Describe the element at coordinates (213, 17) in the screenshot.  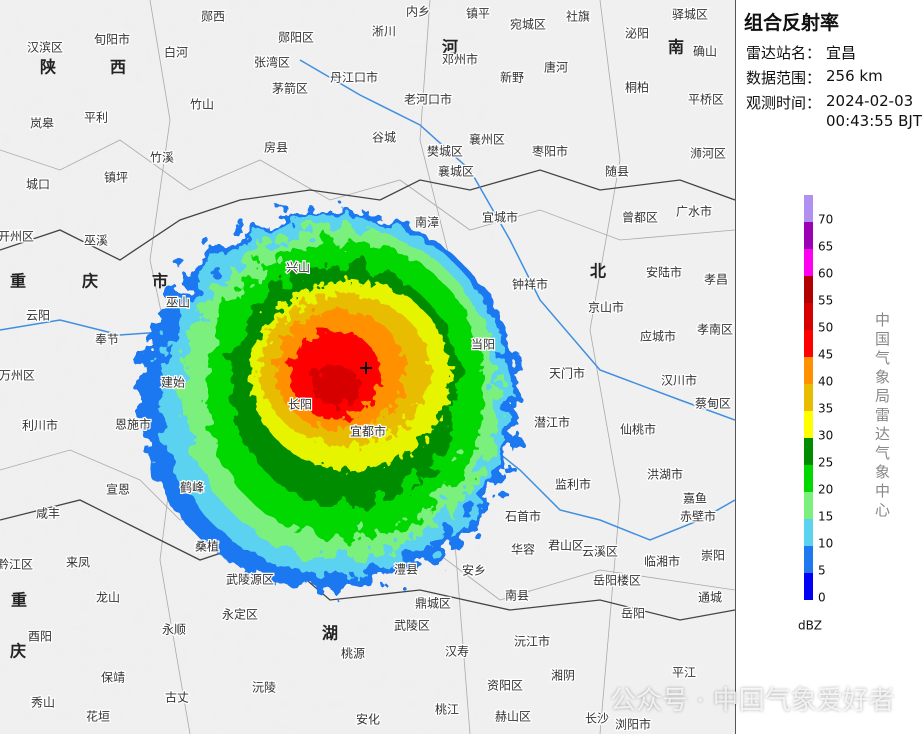
I see `place-label: 郧西` at that location.